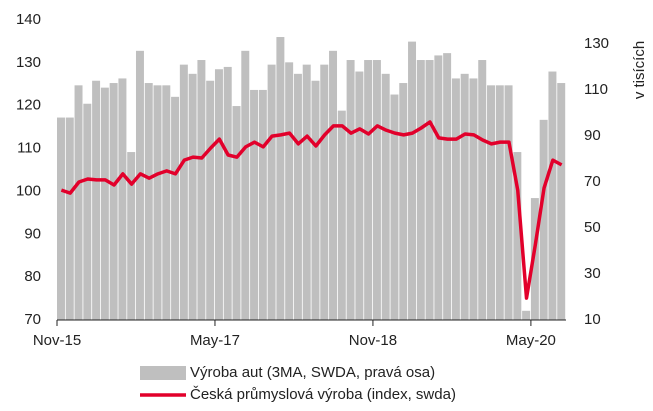  I want to click on y-tick-label: 110, so click(29, 148).